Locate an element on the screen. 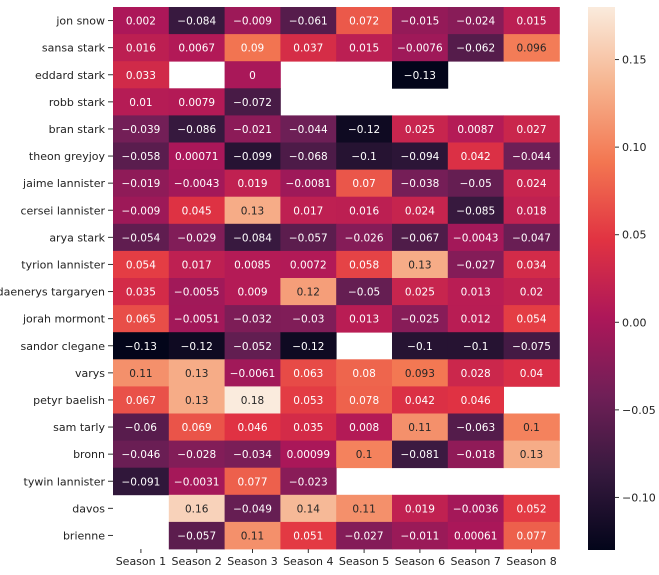 The height and width of the screenshot is (575, 659). cell-value-label: 0.07 is located at coordinates (363, 184).